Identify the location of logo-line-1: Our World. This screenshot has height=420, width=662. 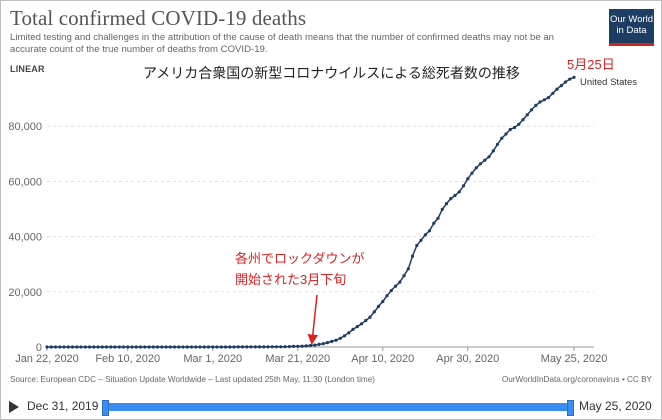
(631, 19).